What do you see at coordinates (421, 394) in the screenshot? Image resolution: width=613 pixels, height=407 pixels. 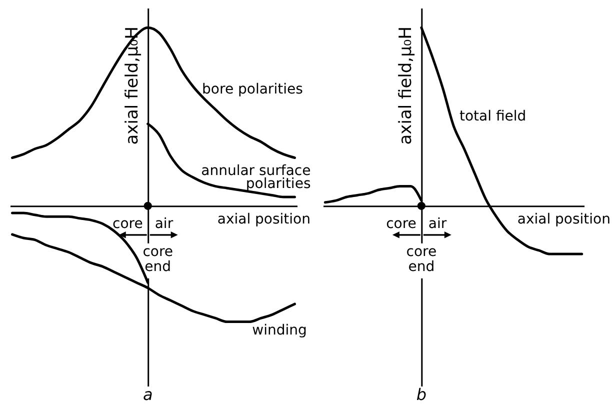 I see `text: b` at bounding box center [421, 394].